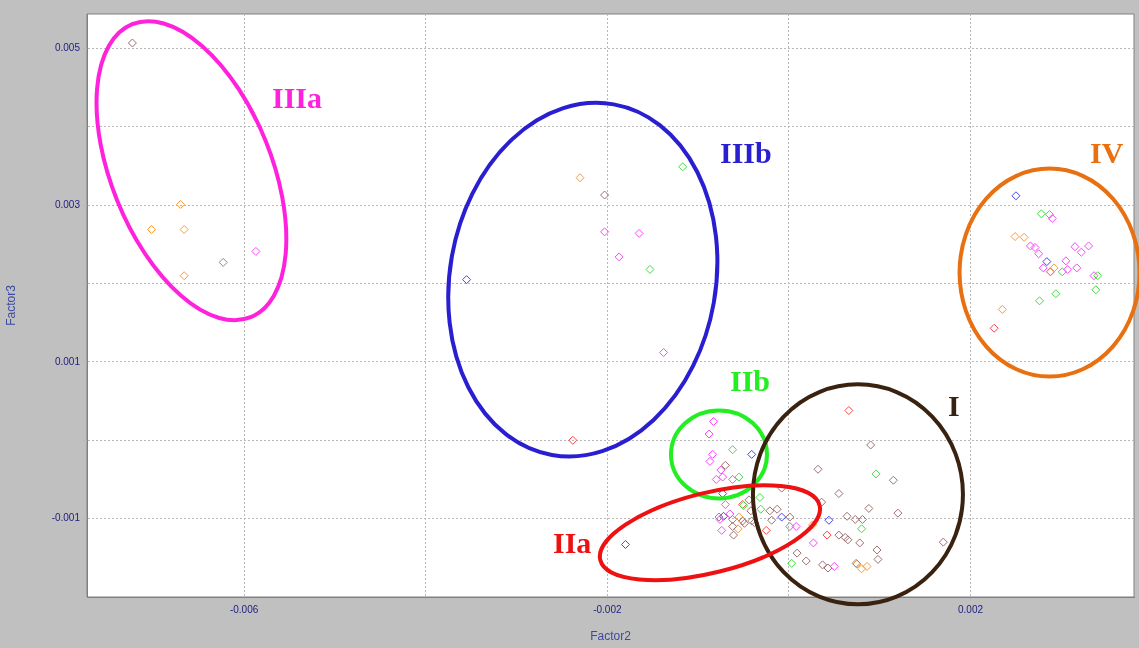 Image resolution: width=1139 pixels, height=648 pixels. What do you see at coordinates (954, 405) in the screenshot?
I see `annotation: I` at bounding box center [954, 405].